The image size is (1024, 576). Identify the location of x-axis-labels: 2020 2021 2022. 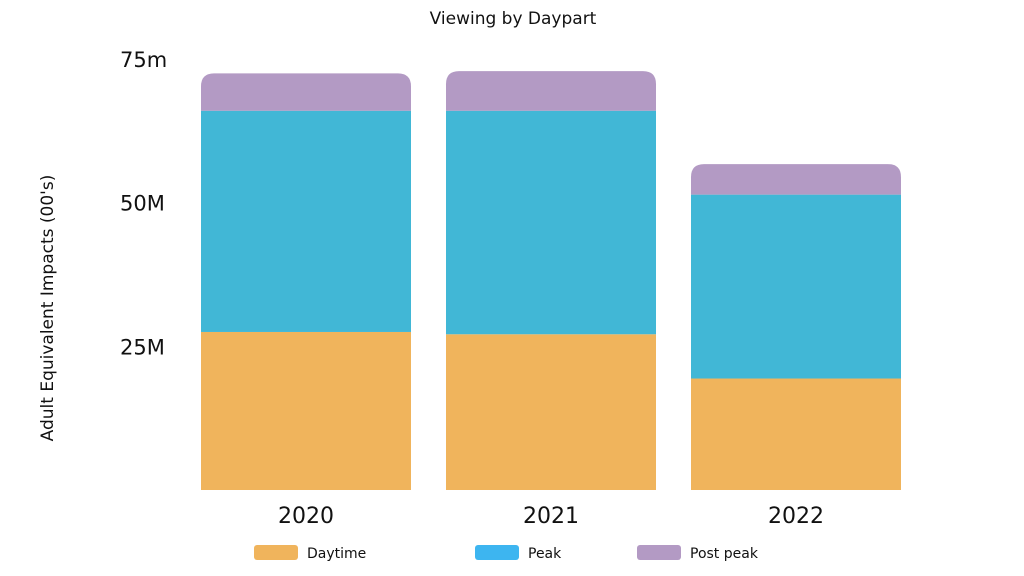
(551, 516).